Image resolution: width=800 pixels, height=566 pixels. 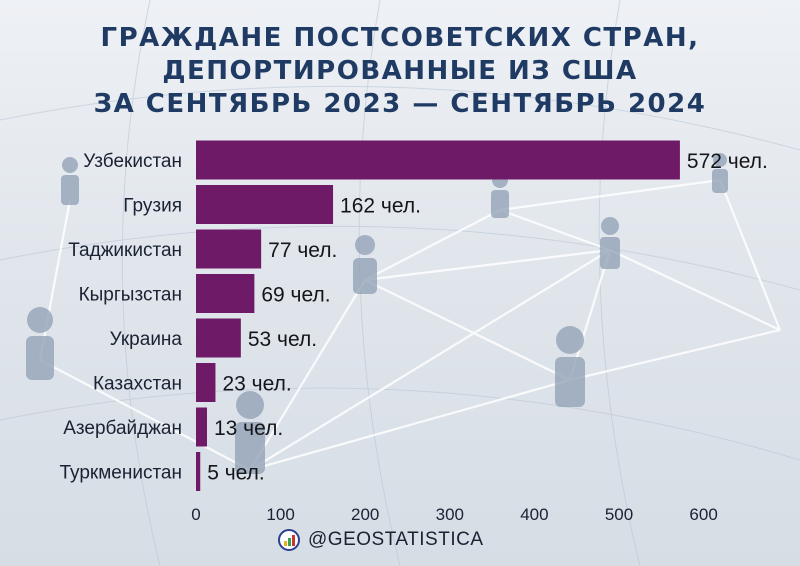 I want to click on bar-chart-logo-icon, so click(x=289, y=540).